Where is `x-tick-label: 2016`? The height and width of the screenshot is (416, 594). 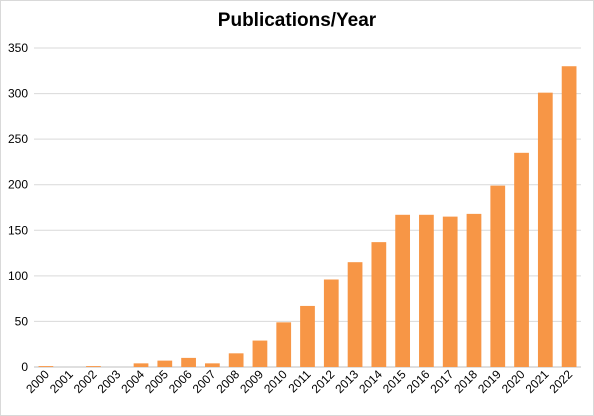 x-tick-label: 2016 is located at coordinates (418, 381).